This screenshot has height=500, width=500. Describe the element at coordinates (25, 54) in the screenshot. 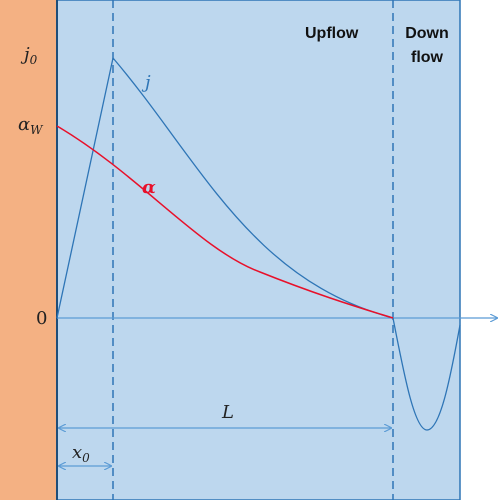

I see `symbol: j` at that location.